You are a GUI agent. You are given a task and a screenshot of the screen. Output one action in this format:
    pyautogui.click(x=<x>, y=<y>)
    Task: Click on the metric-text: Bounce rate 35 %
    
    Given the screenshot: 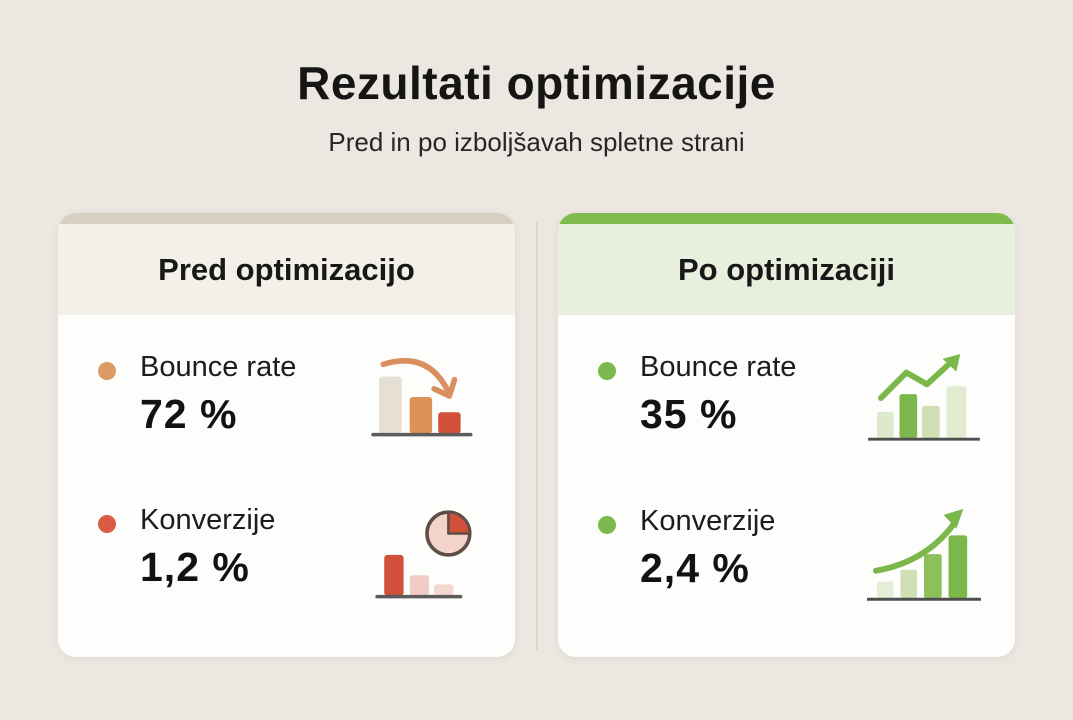 What is the action you would take?
    pyautogui.click(x=752, y=394)
    